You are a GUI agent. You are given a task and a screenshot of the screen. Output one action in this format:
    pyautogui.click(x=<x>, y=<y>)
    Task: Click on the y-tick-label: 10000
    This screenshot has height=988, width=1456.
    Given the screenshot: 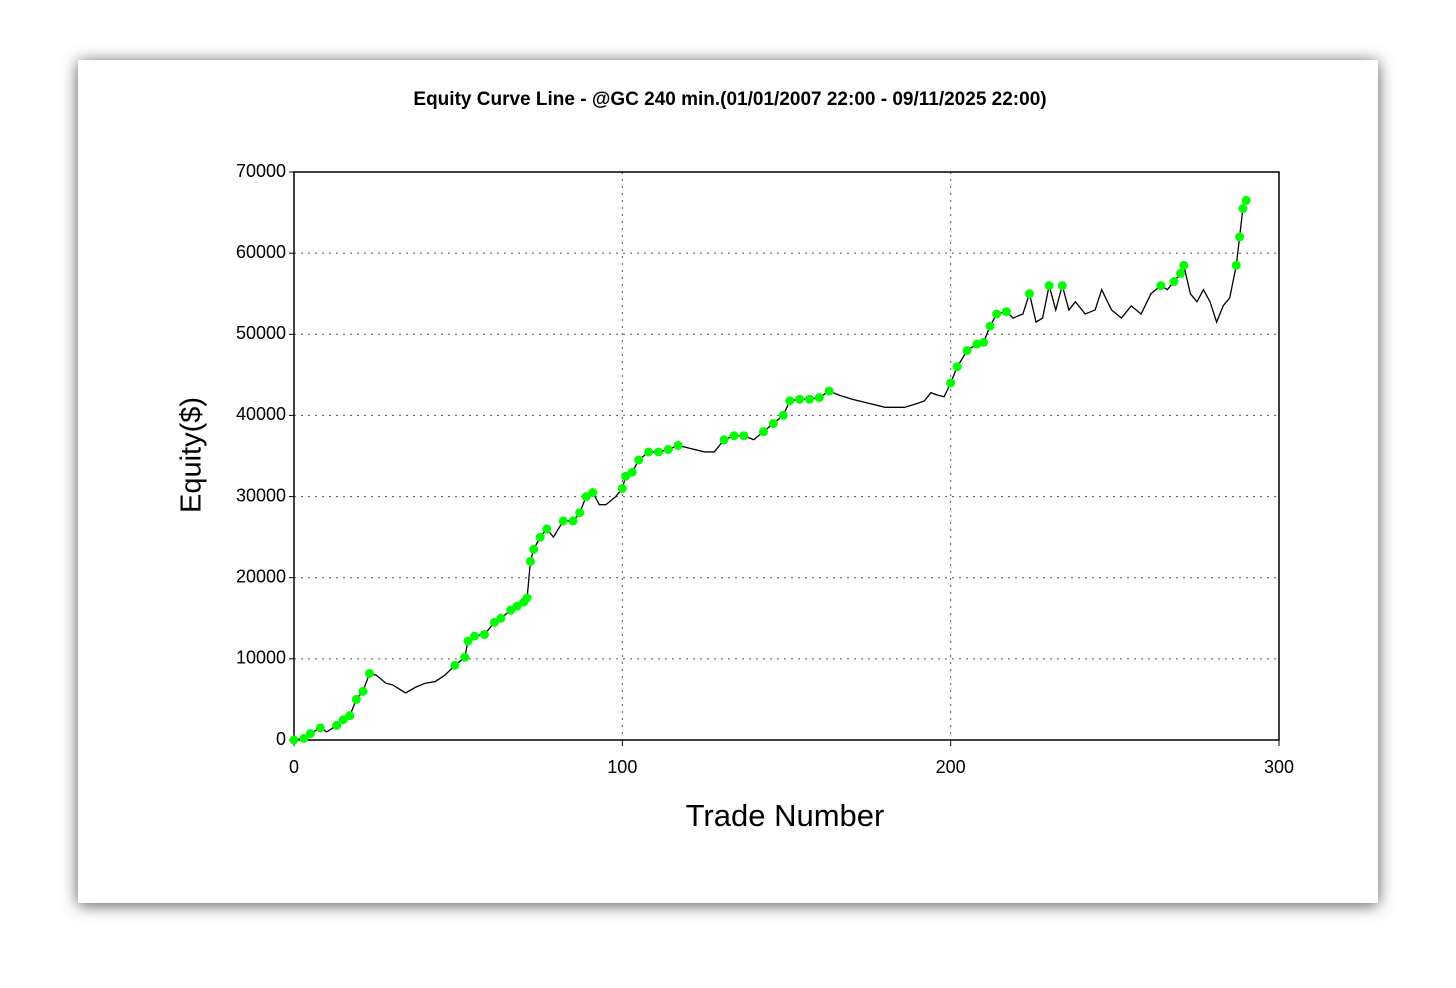 What is the action you would take?
    pyautogui.click(x=261, y=658)
    